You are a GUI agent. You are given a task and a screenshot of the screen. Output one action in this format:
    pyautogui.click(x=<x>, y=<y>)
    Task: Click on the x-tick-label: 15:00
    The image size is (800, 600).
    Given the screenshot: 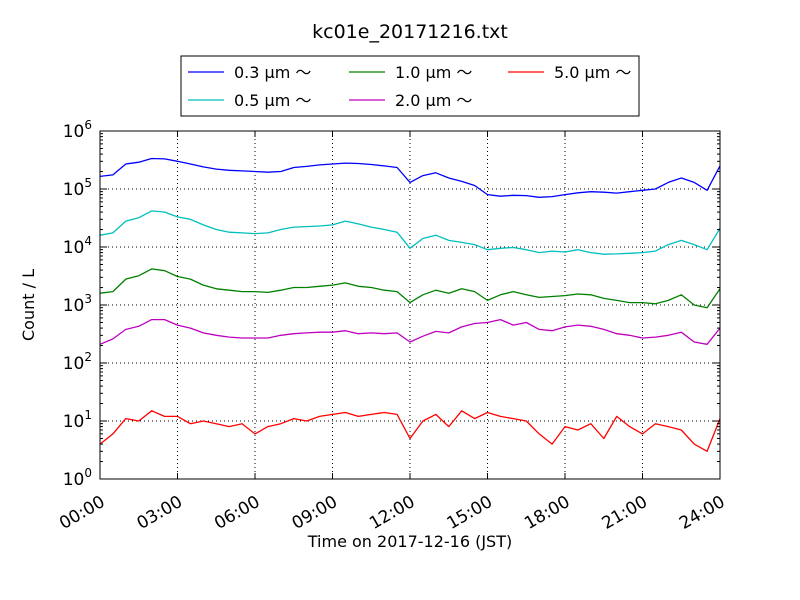 What is the action you would take?
    pyautogui.click(x=470, y=513)
    